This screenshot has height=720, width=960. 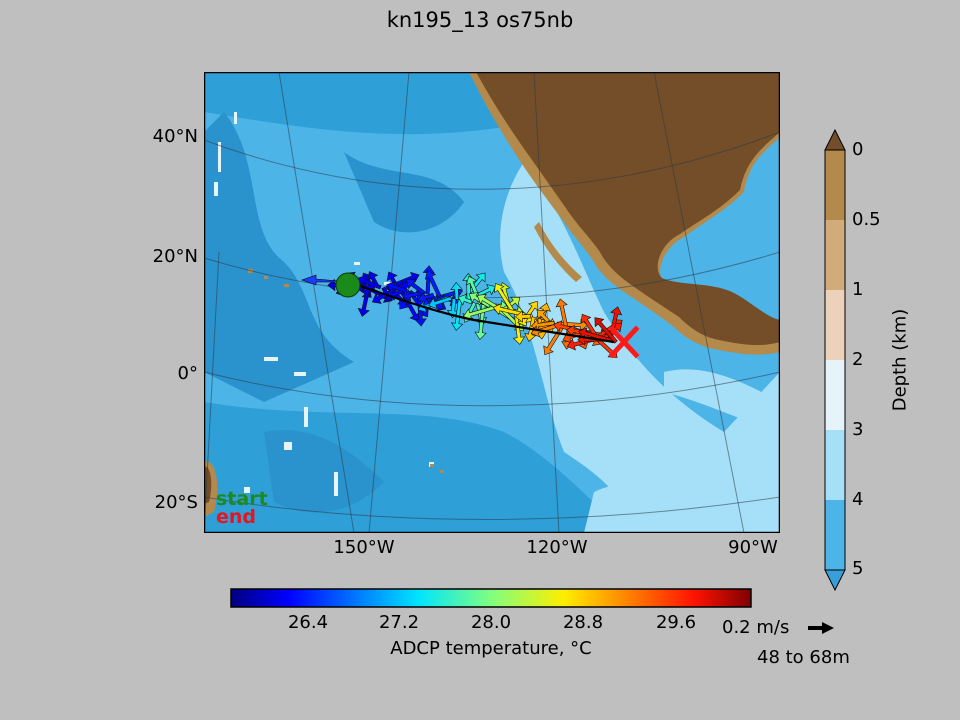 What do you see at coordinates (546, 302) in the screenshot?
I see `meridian-120w` at bounding box center [546, 302].